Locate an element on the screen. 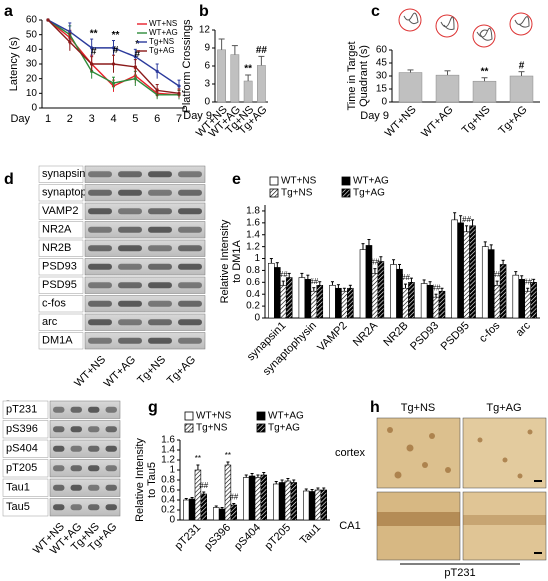 The image size is (548, 581). y-tick-label: 1.4 is located at coordinates (168, 450).